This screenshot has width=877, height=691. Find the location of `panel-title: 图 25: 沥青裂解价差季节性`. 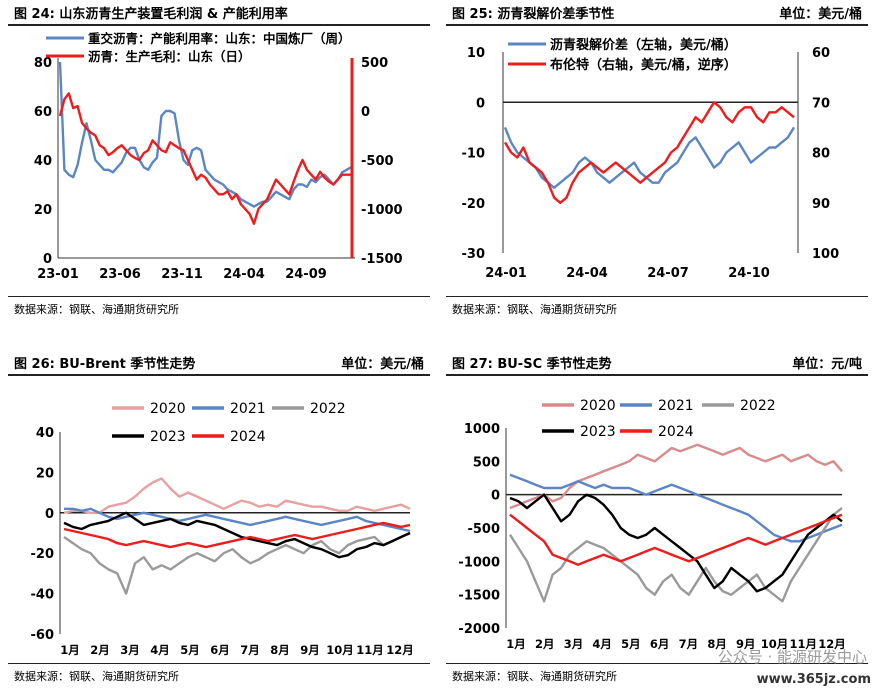

panel-title: 图 25: 沥青裂解价差季节性 is located at coordinates (533, 14).